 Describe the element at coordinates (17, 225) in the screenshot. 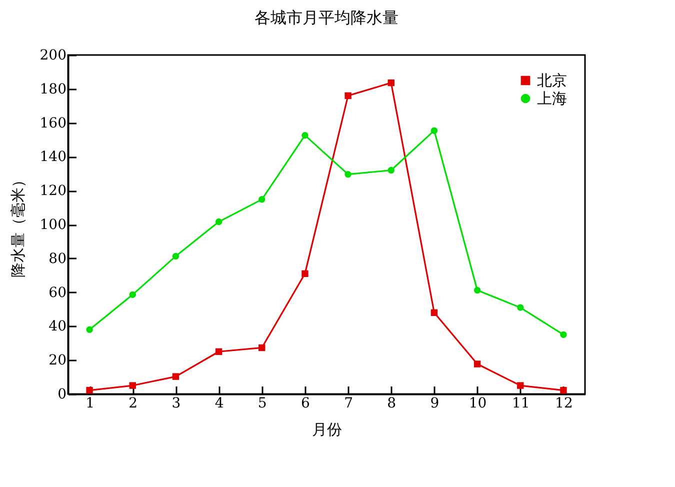

I see `y-axis-title: 降水量（毫米）` at that location.